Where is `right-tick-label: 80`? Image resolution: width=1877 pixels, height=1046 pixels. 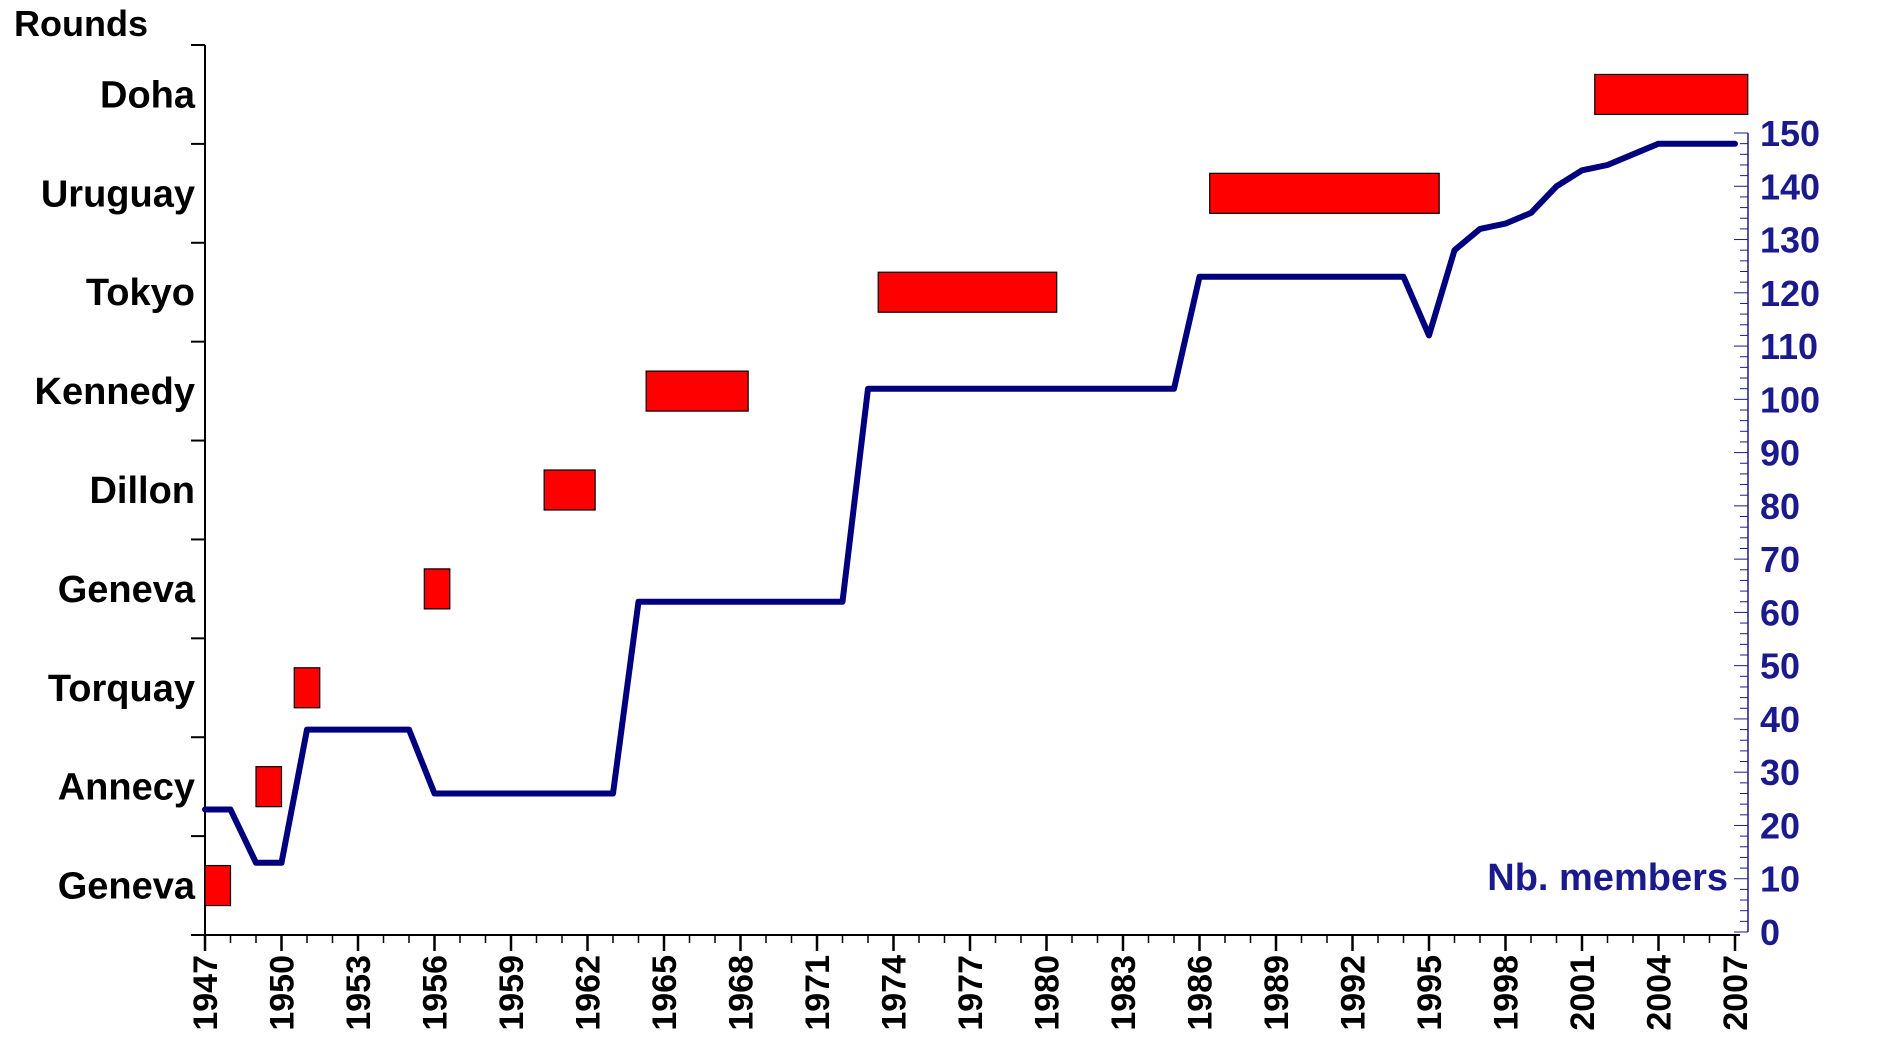
right-tick-label: 80 is located at coordinates (1780, 506).